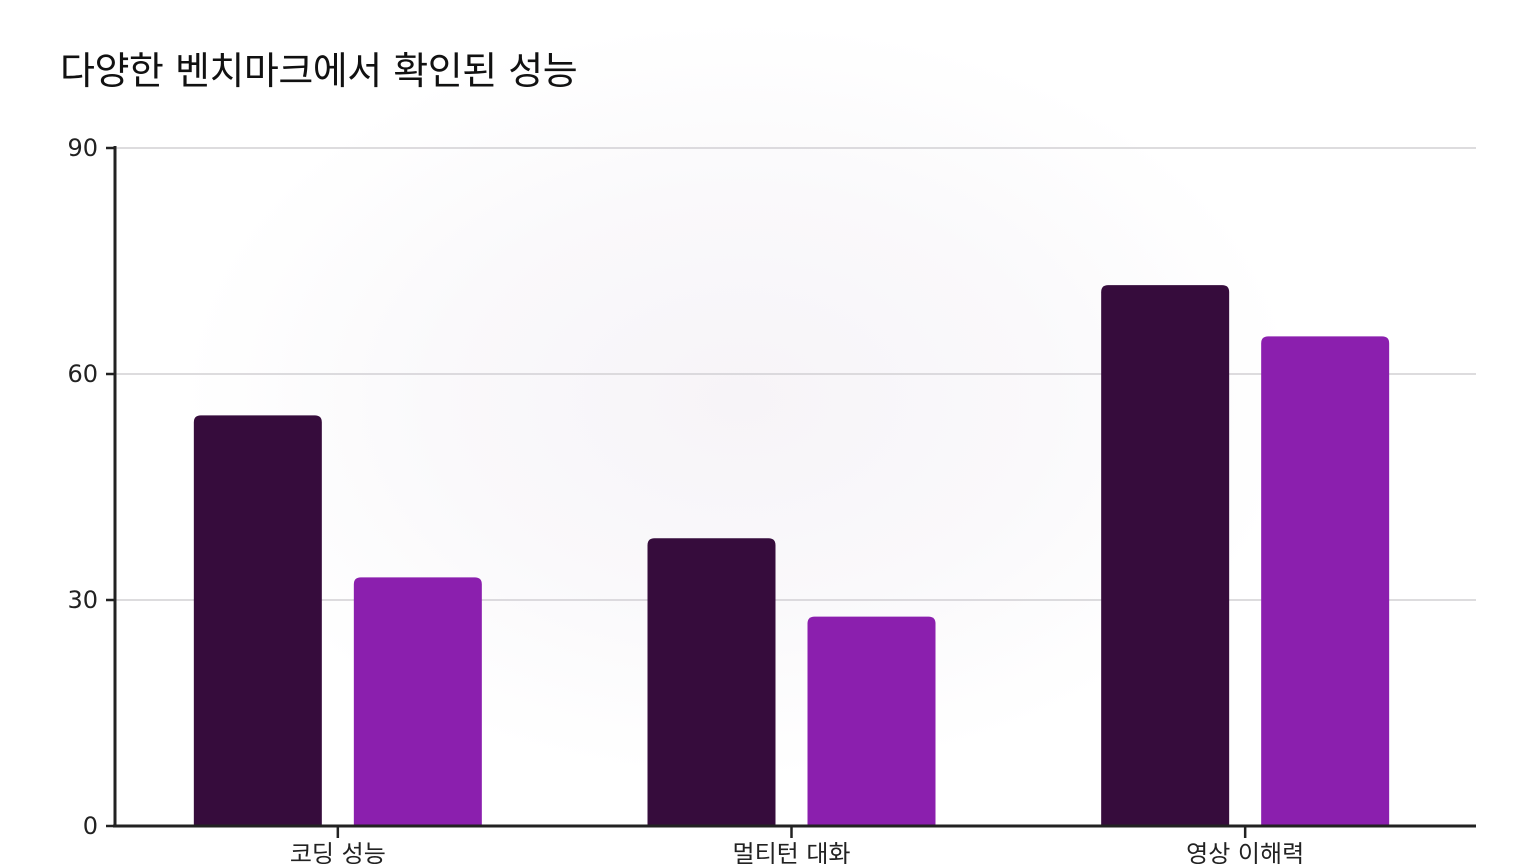 The image size is (1536, 864). I want to click on bar-series2-cat3, so click(1325, 581).